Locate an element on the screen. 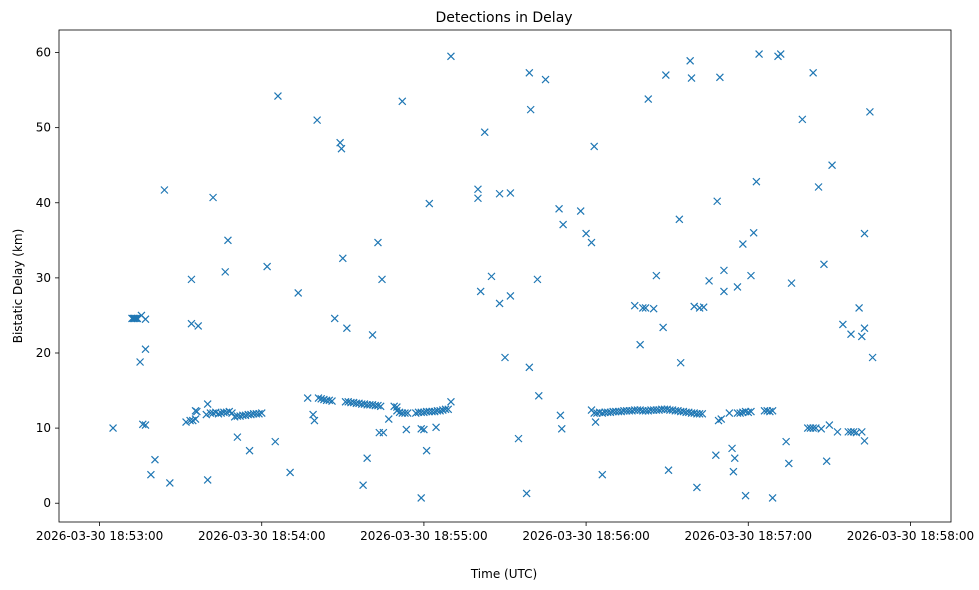 This screenshot has width=979, height=590. x-tick-label: 2026-03-30 18:57:00 is located at coordinates (748, 536).